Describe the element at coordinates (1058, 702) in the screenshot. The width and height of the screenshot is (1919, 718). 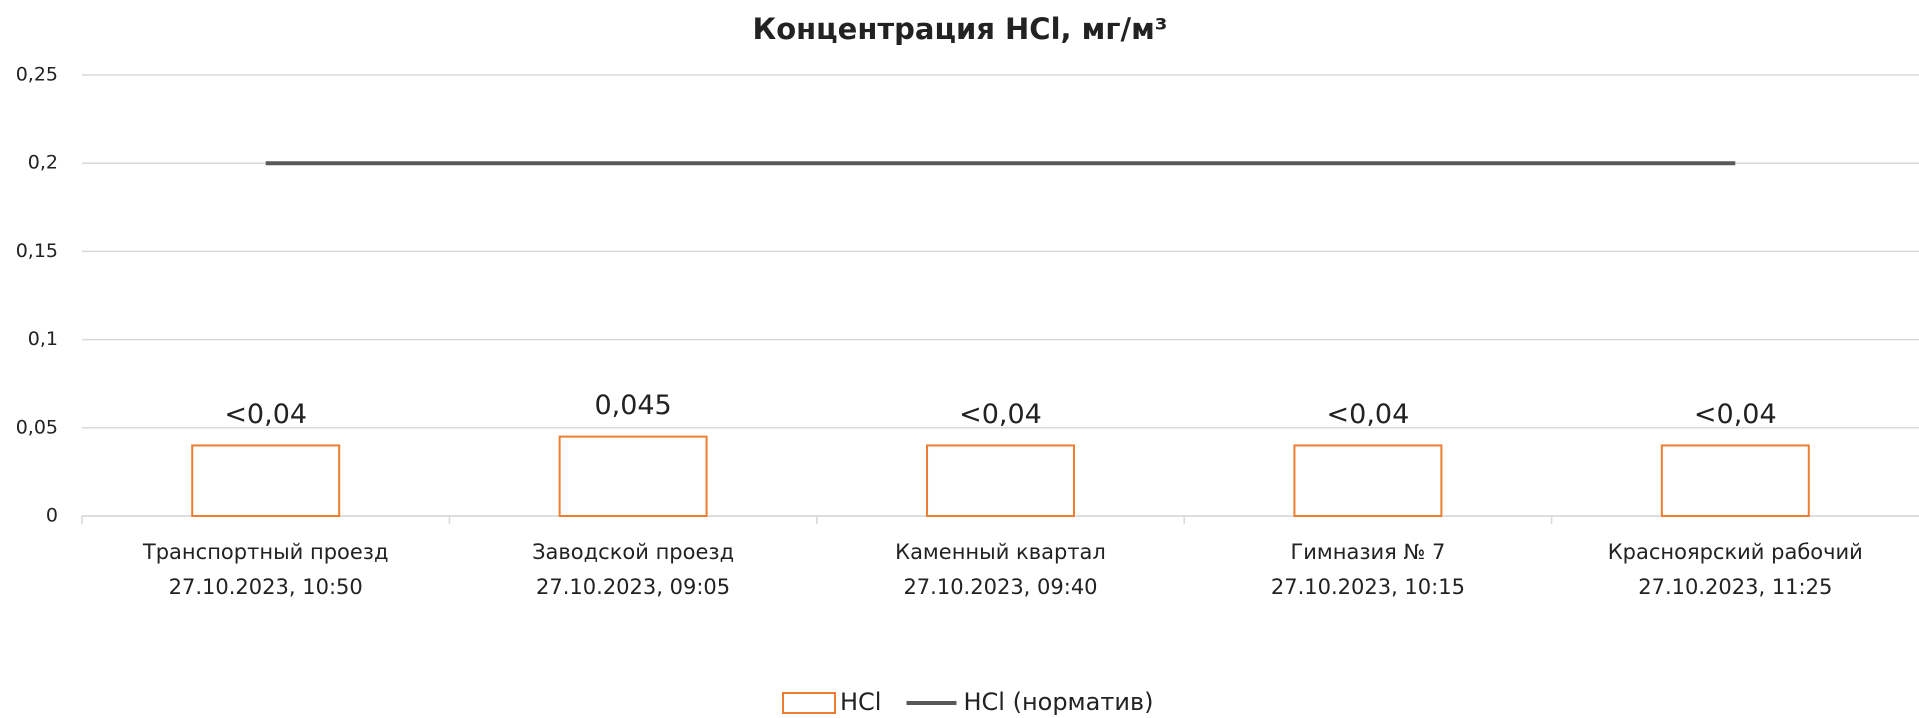
I see `legend-label: HCl (норматив)` at that location.